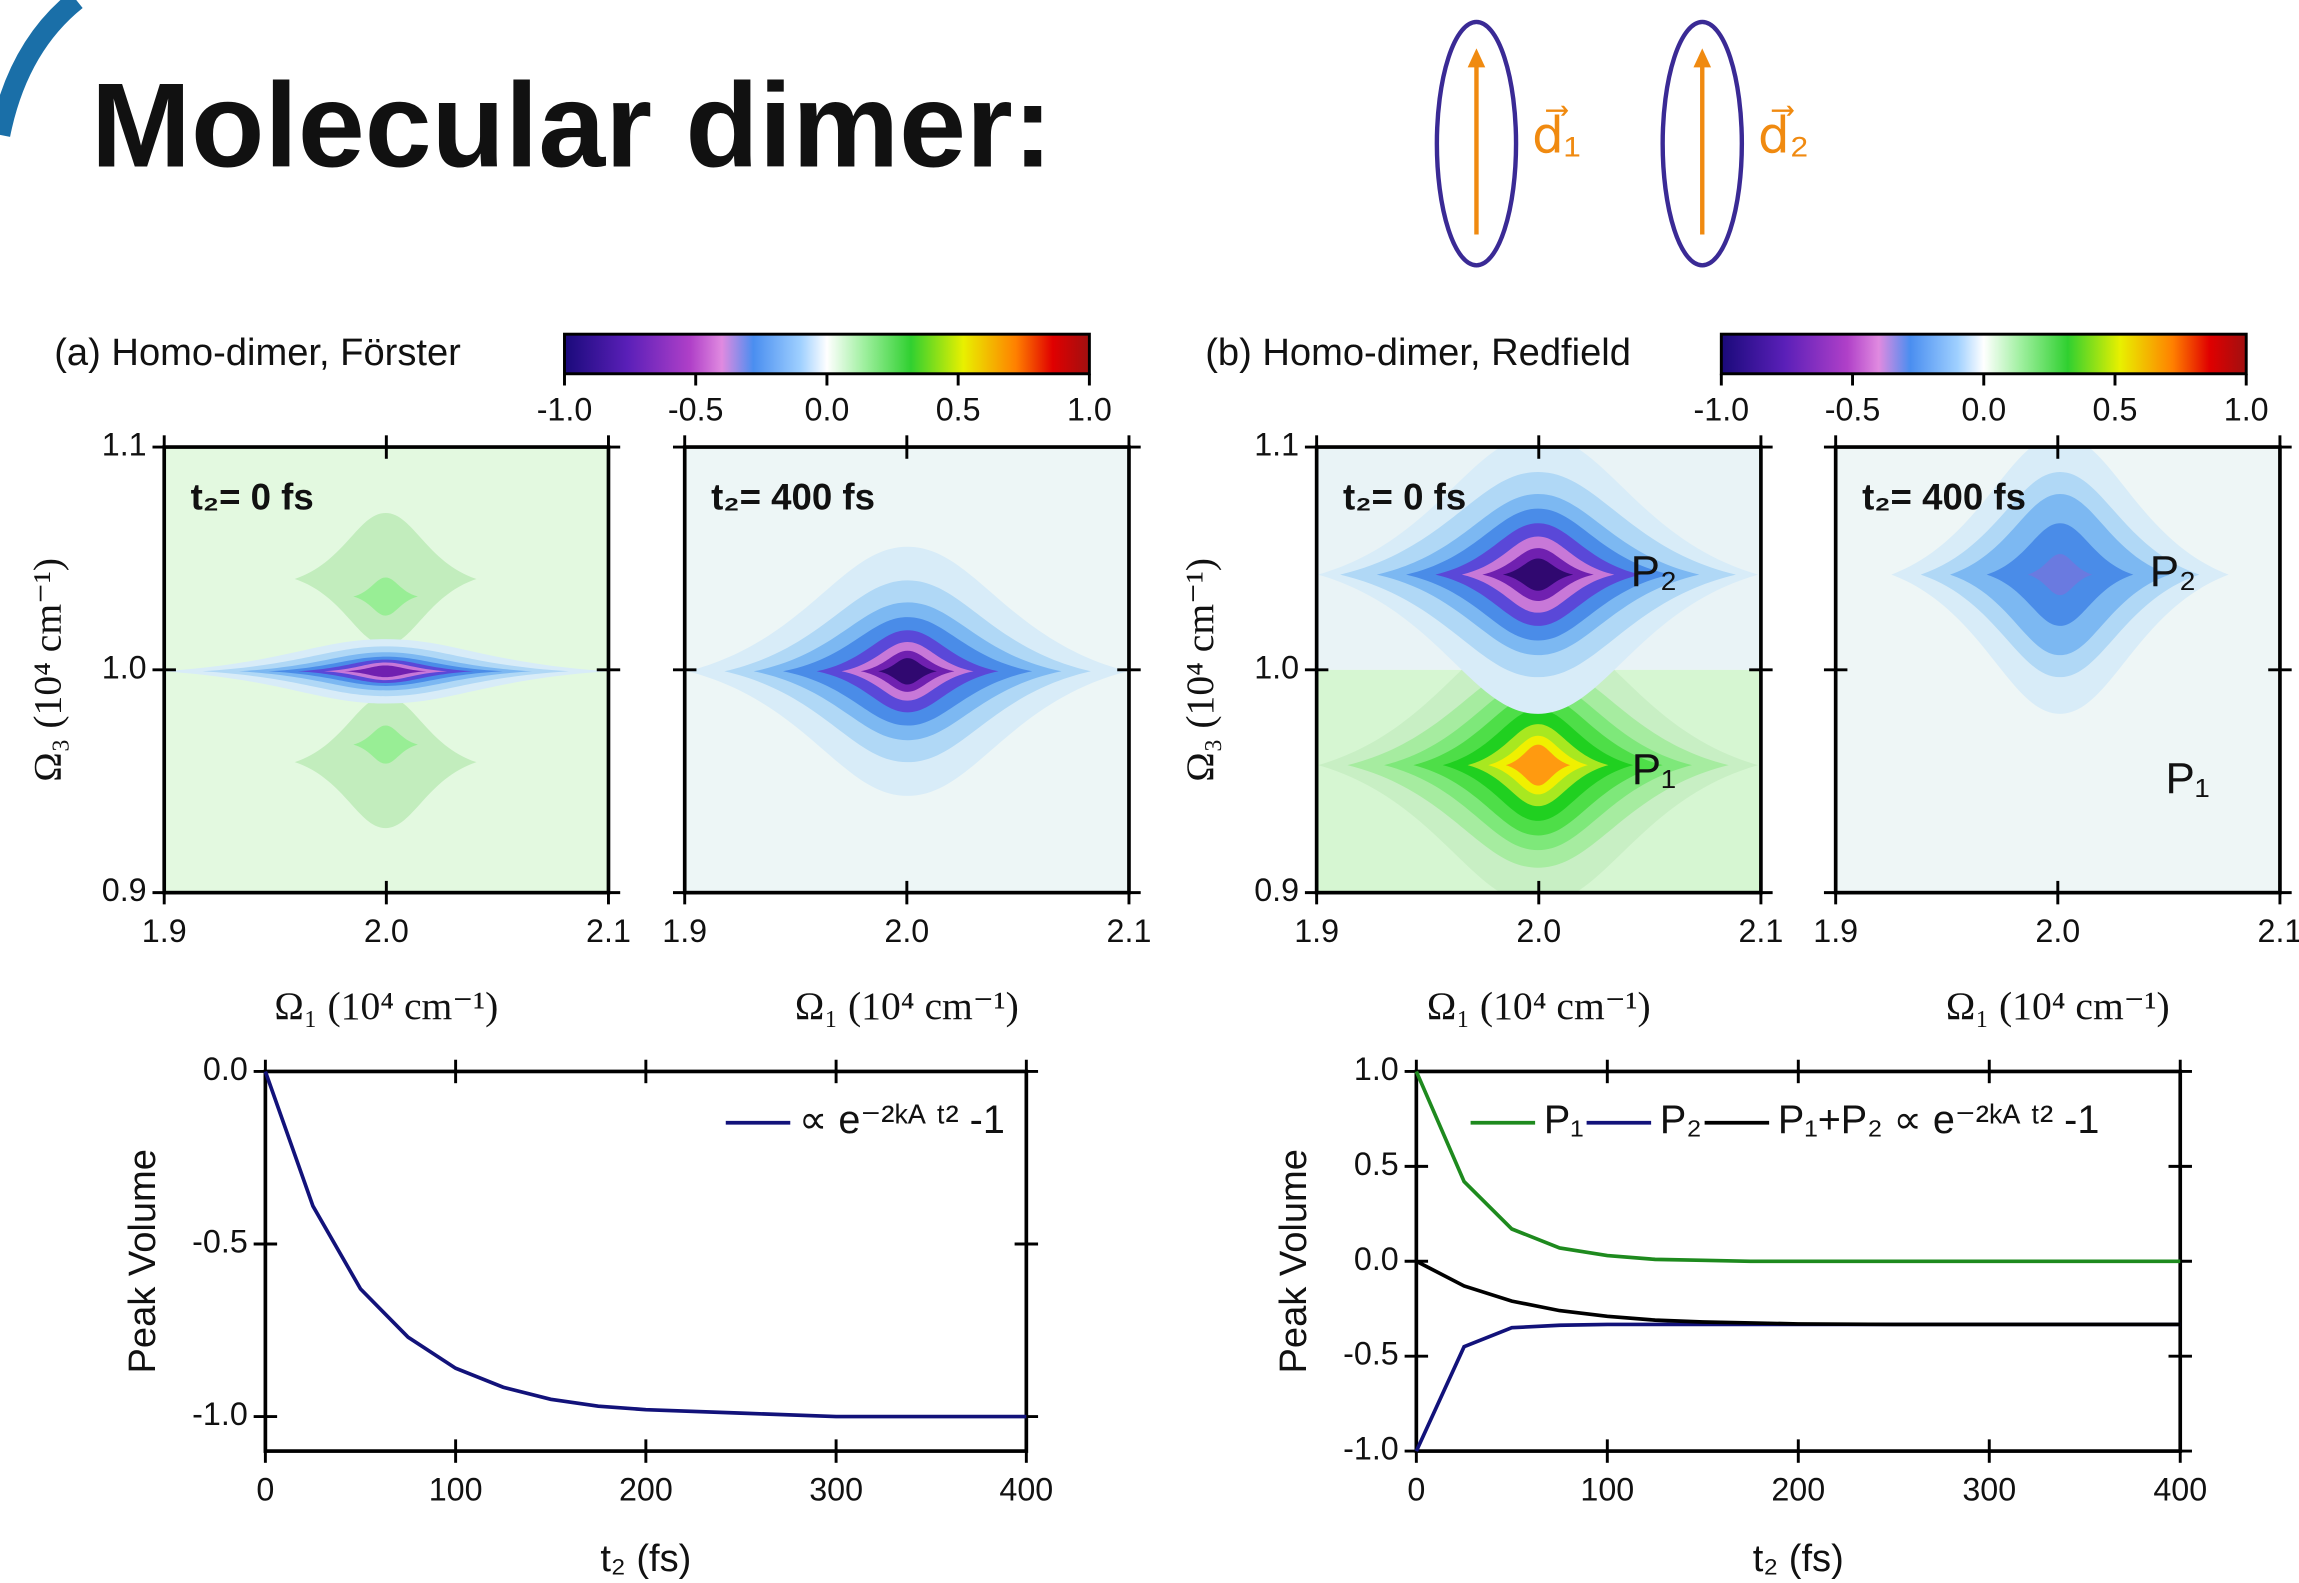 This screenshot has height=1583, width=2299. I want to click on dipole-label: d⃗₁, so click(1556, 134).